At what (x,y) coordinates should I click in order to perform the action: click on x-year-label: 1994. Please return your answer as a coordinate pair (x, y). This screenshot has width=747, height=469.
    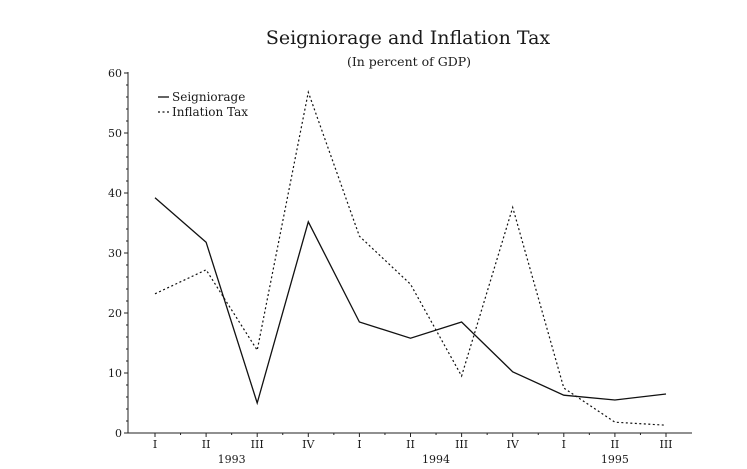
    Looking at the image, I should click on (436, 459).